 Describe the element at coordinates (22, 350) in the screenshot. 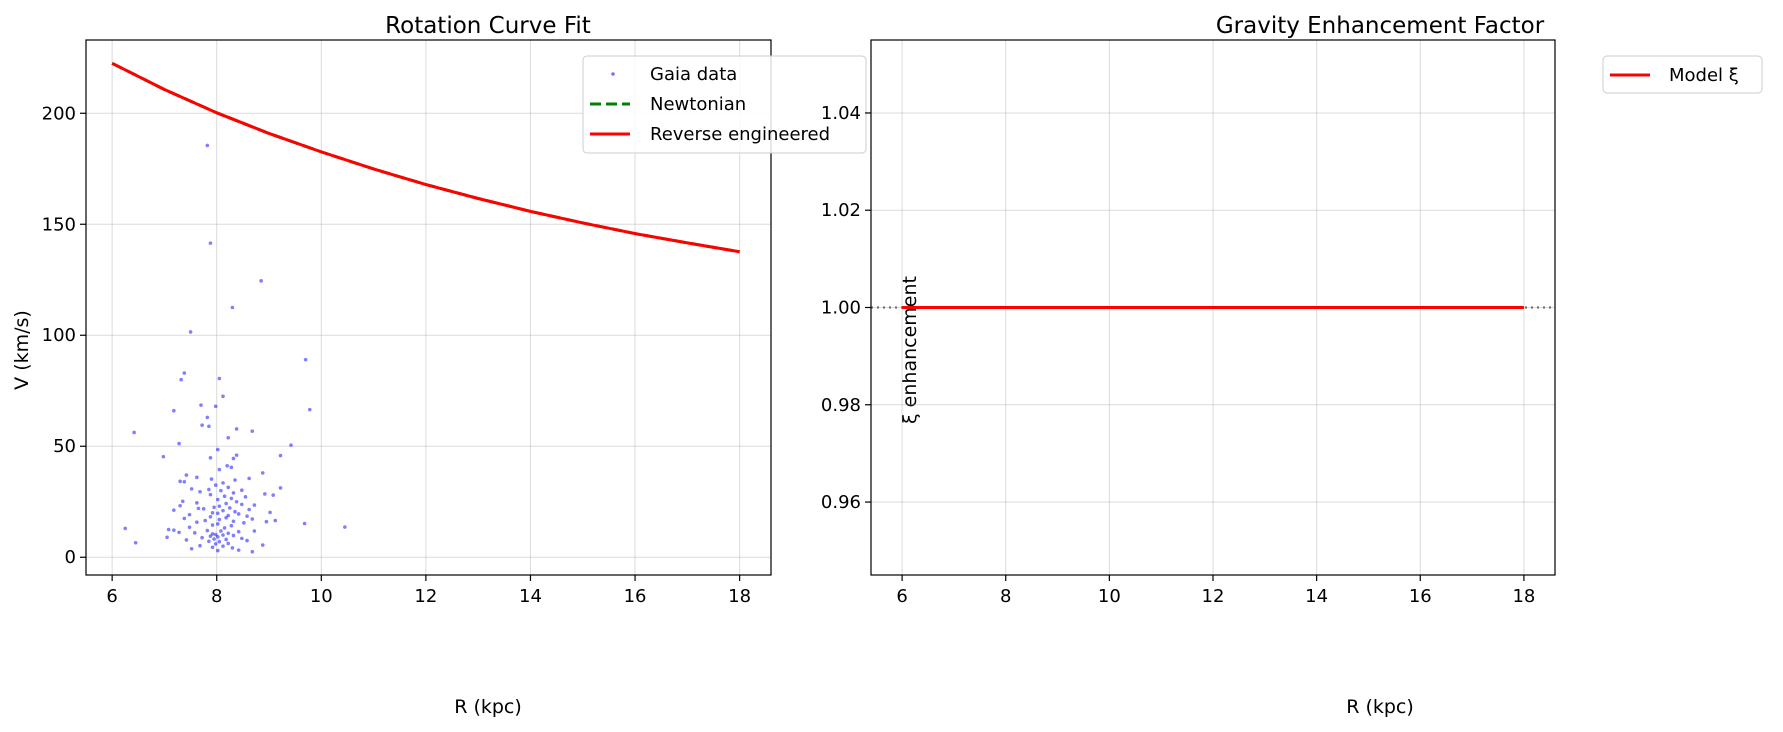

I see `rotation-curve-ylabel: V (km/s)` at that location.